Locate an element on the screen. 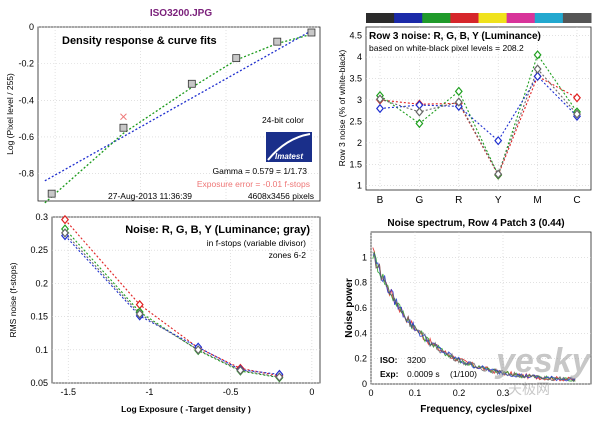 The width and height of the screenshot is (600, 424). row3-series-lines is located at coordinates (478, 115).